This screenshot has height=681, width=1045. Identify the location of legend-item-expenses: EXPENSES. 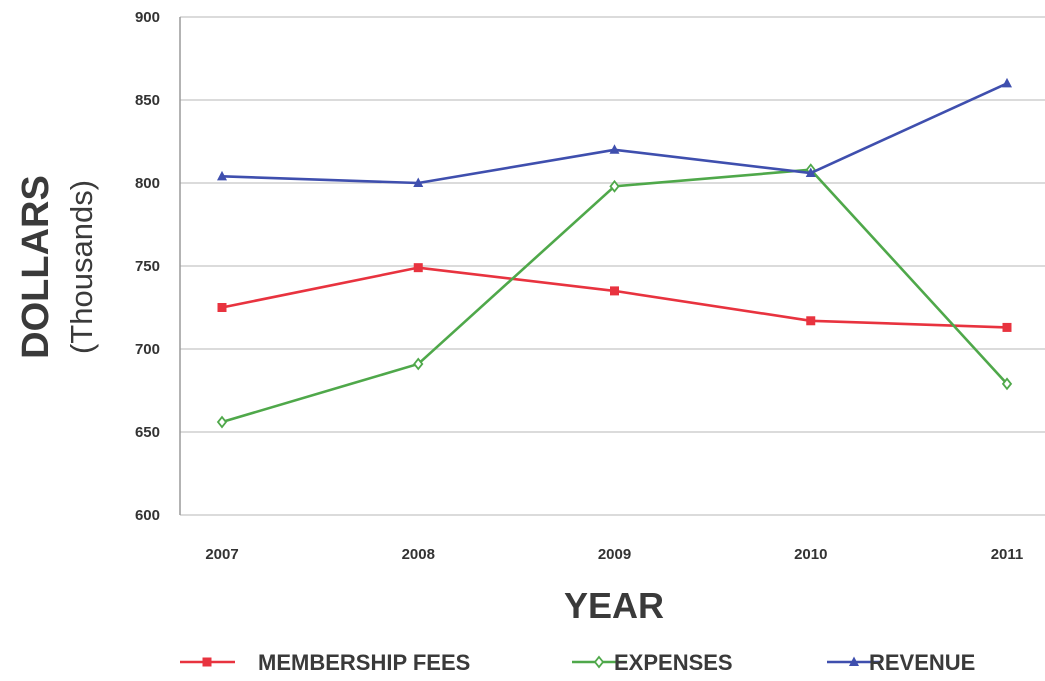
(652, 662).